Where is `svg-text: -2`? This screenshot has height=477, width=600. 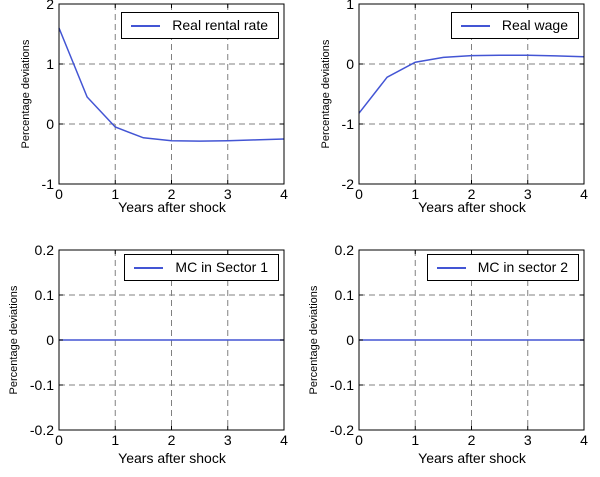 svg-text: -2 is located at coordinates (348, 184).